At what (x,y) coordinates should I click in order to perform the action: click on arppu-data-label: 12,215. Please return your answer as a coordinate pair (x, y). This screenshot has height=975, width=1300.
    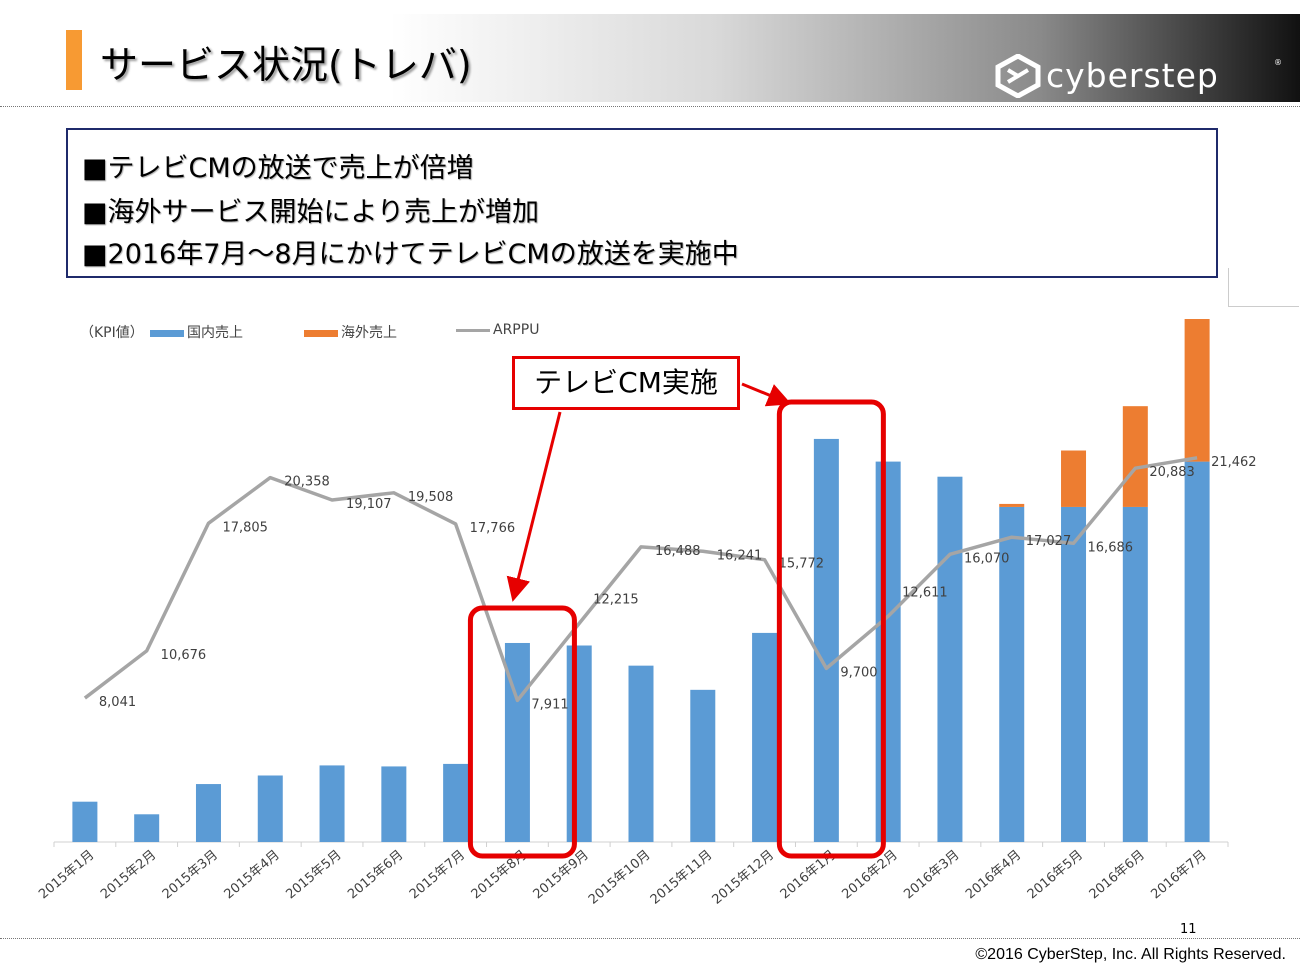
    Looking at the image, I should click on (616, 599).